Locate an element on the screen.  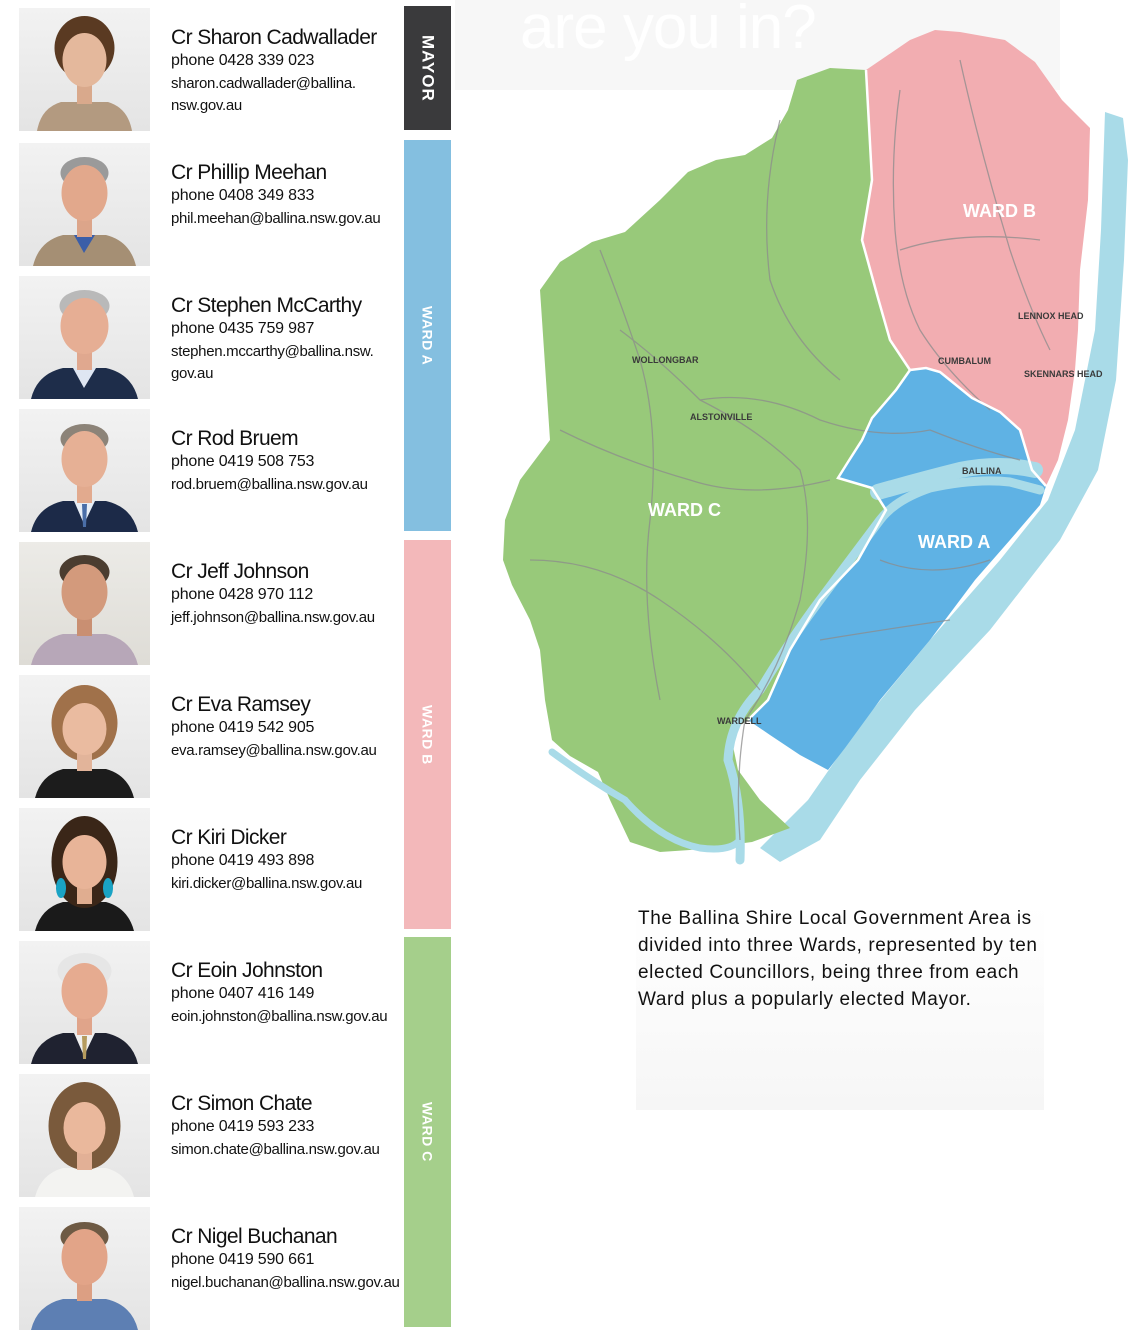
map-label-ward-b: WARD B is located at coordinates (999, 211).